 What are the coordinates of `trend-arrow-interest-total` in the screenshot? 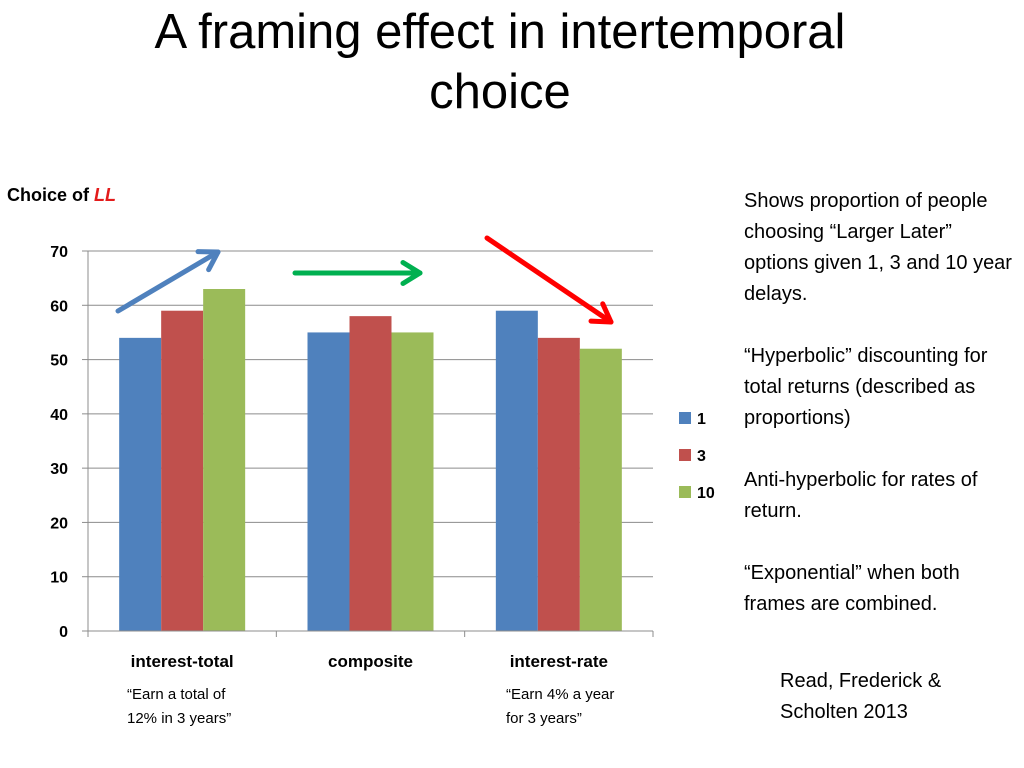 It's located at (168, 281).